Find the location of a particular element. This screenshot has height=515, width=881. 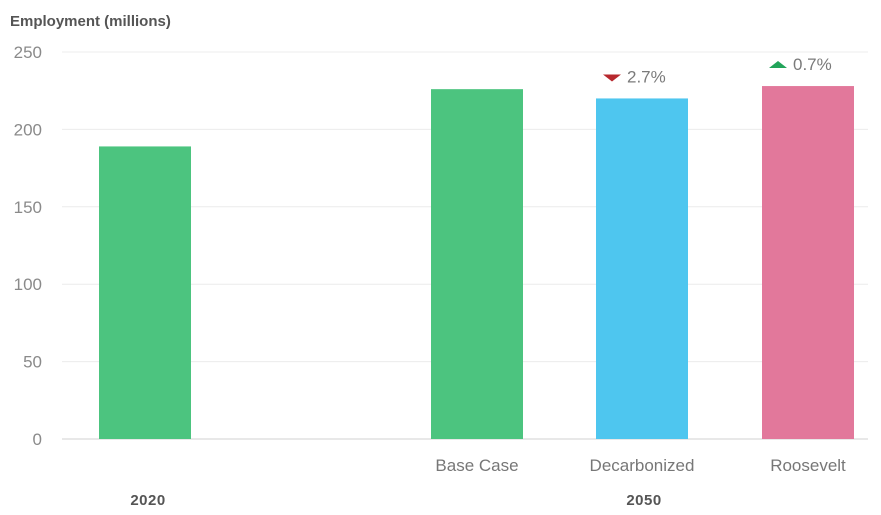

y-axis-label: Employment (millions) is located at coordinates (90, 21).